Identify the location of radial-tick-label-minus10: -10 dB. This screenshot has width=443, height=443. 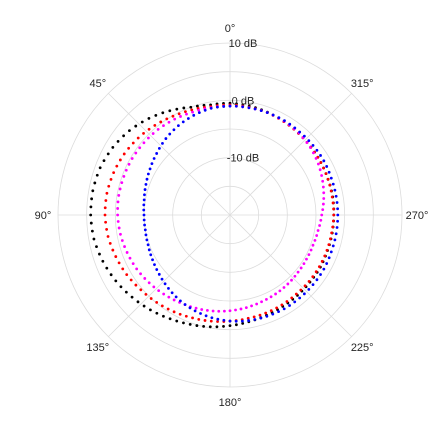
(243, 159).